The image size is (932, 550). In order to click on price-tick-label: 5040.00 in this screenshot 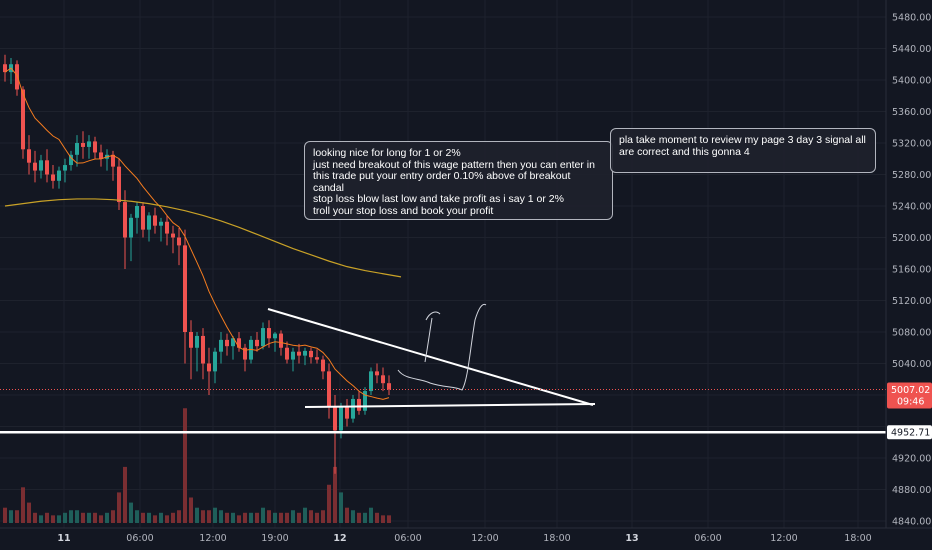, I will do `click(911, 364)`.